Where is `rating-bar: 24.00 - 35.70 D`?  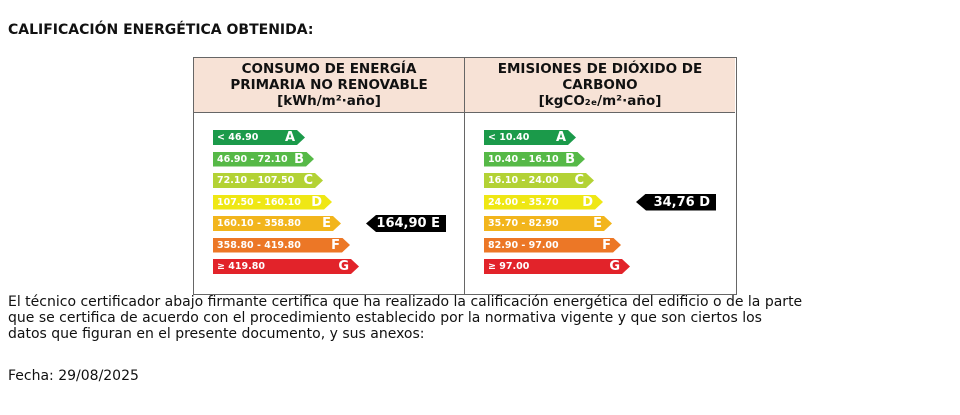 rating-bar: 24.00 - 35.70 D is located at coordinates (543, 202).